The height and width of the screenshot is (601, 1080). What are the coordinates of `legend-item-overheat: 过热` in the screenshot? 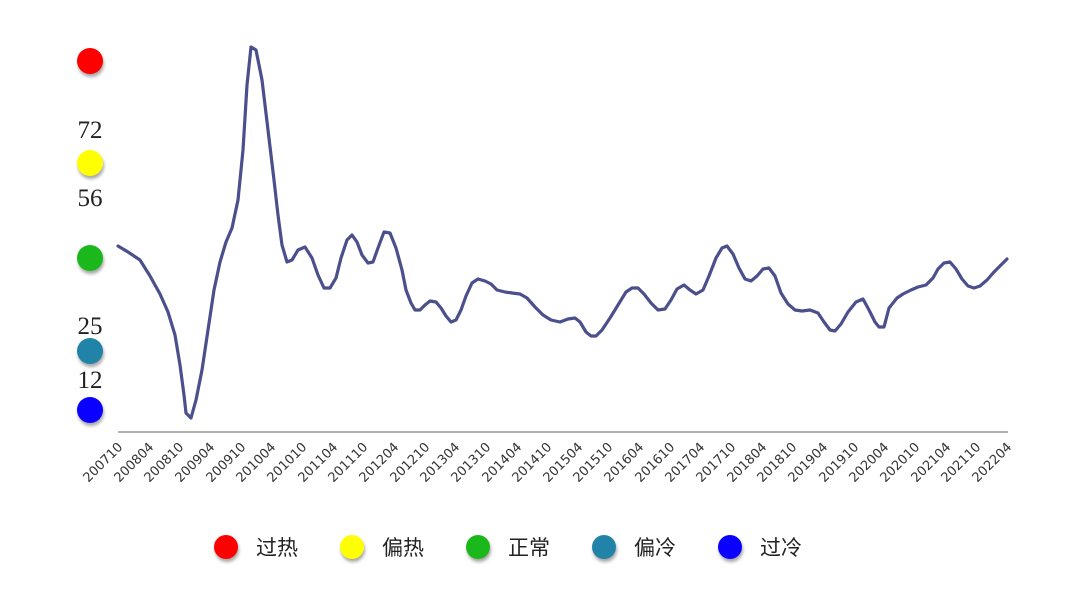 It's located at (256, 547).